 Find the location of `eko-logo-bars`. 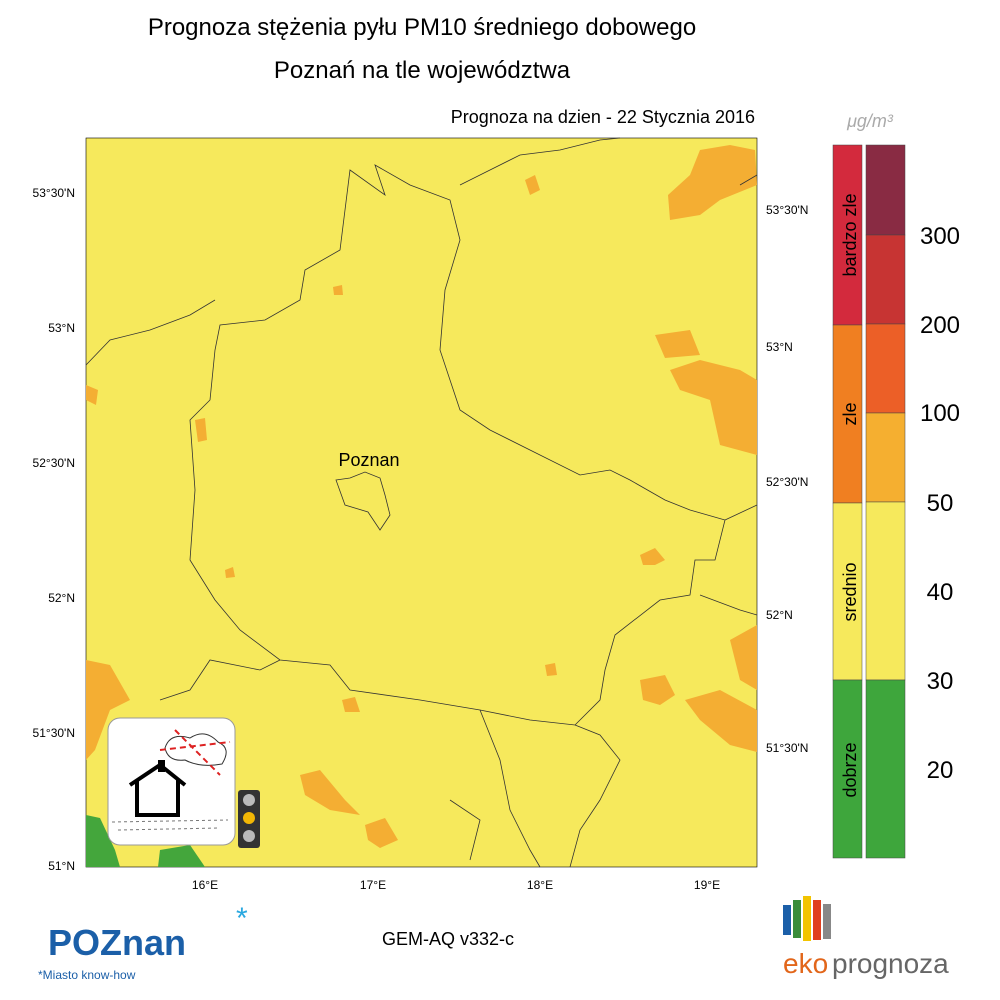

eko-logo-bars is located at coordinates (807, 918).